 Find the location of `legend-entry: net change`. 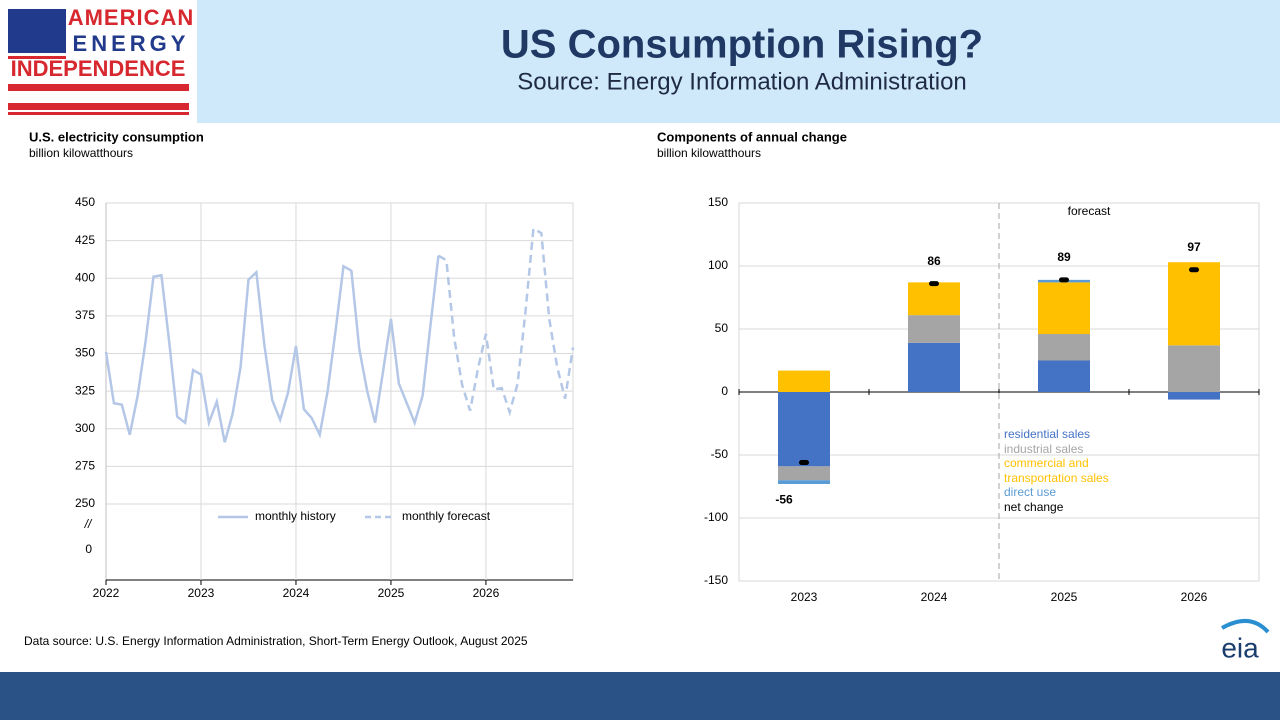

legend-entry: net change is located at coordinates (1034, 506).